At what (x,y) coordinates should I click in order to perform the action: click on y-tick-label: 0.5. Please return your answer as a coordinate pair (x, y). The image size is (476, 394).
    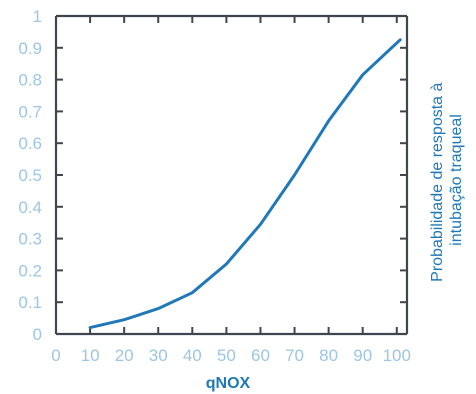
    Looking at the image, I should click on (30, 175).